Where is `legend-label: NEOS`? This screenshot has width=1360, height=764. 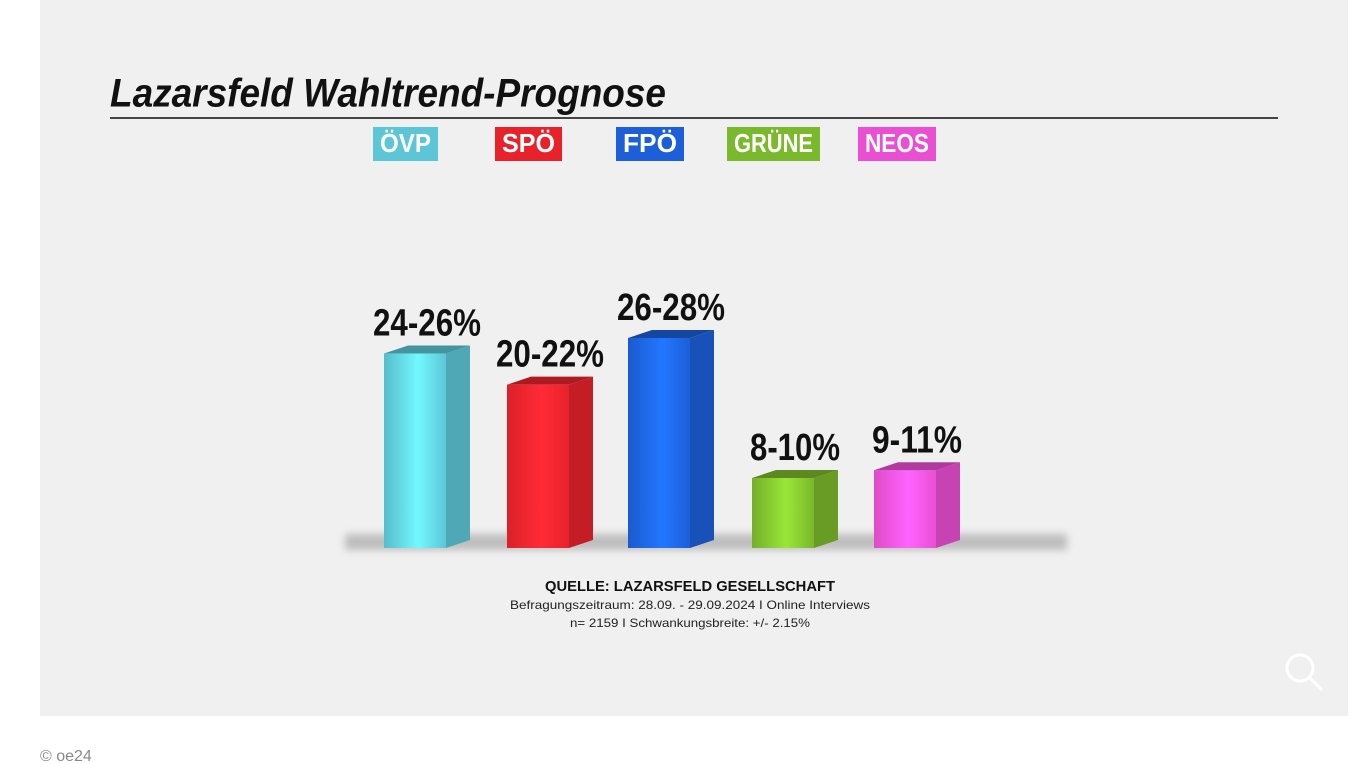
legend-label: NEOS is located at coordinates (897, 143).